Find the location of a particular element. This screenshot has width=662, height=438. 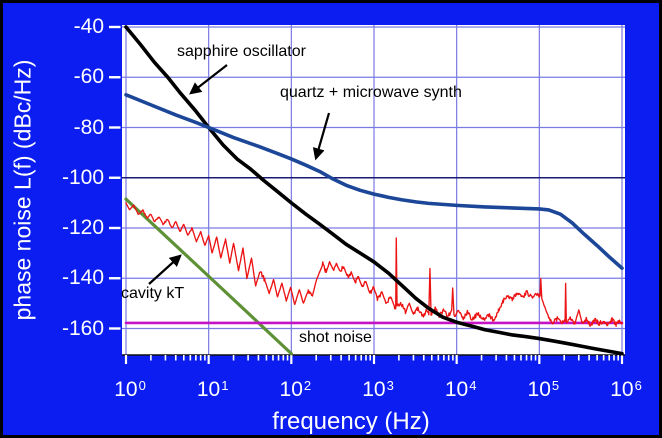

y-tick-label--40: -40 is located at coordinates (88, 26).